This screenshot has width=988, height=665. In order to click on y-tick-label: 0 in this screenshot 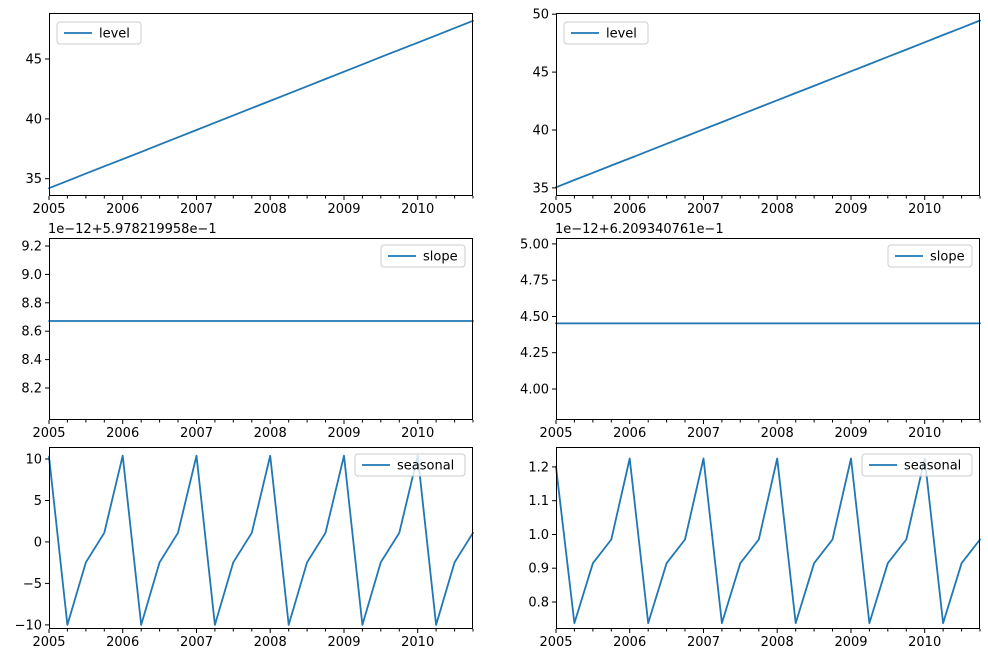, I will do `click(38, 542)`.